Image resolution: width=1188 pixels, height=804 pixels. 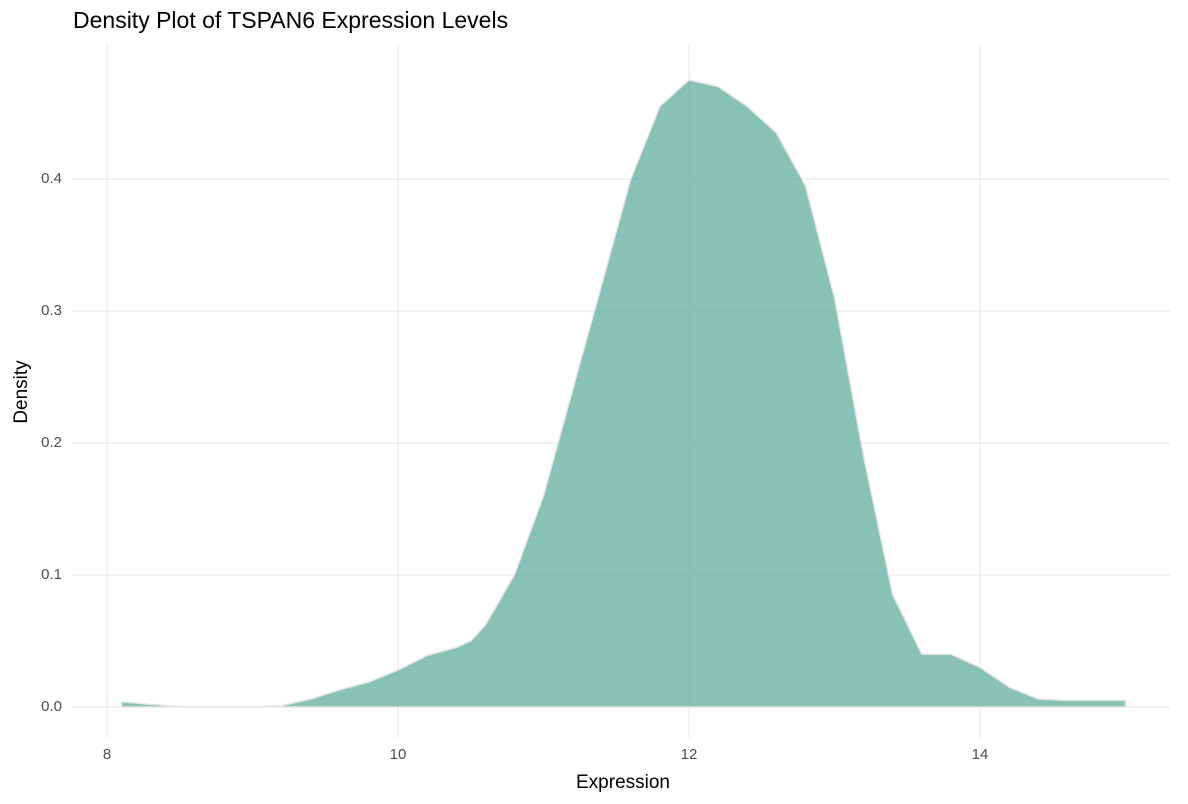 What do you see at coordinates (623, 782) in the screenshot?
I see `x-axis-label: Expression` at bounding box center [623, 782].